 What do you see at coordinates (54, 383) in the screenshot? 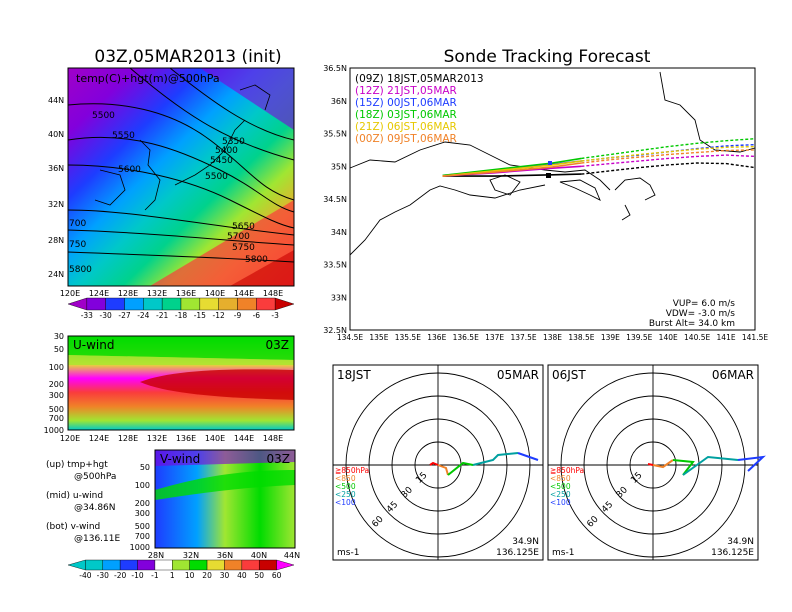
I see `uwind-p-axis: 30 50 100 200 300 500 700 1000` at bounding box center [54, 383].